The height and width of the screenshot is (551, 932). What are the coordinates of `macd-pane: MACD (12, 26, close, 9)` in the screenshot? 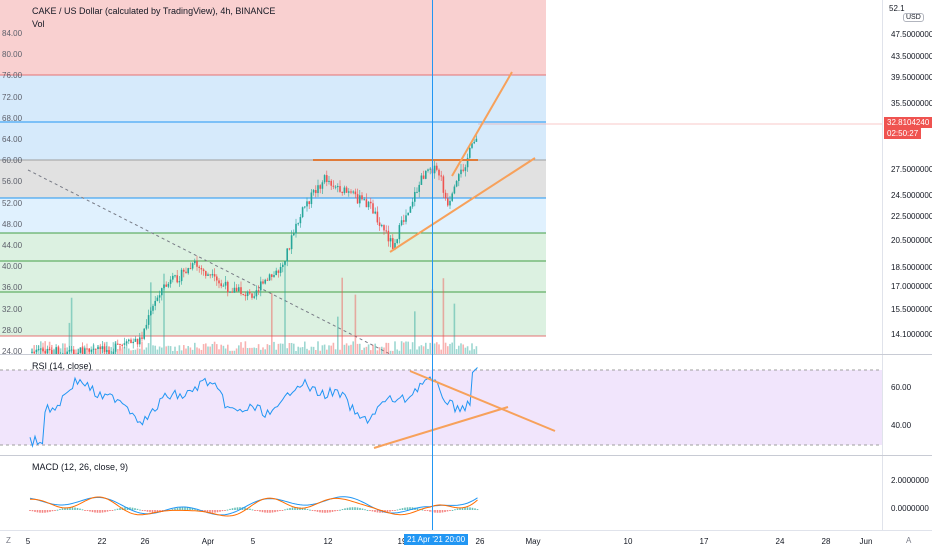 It's located at (441, 493).